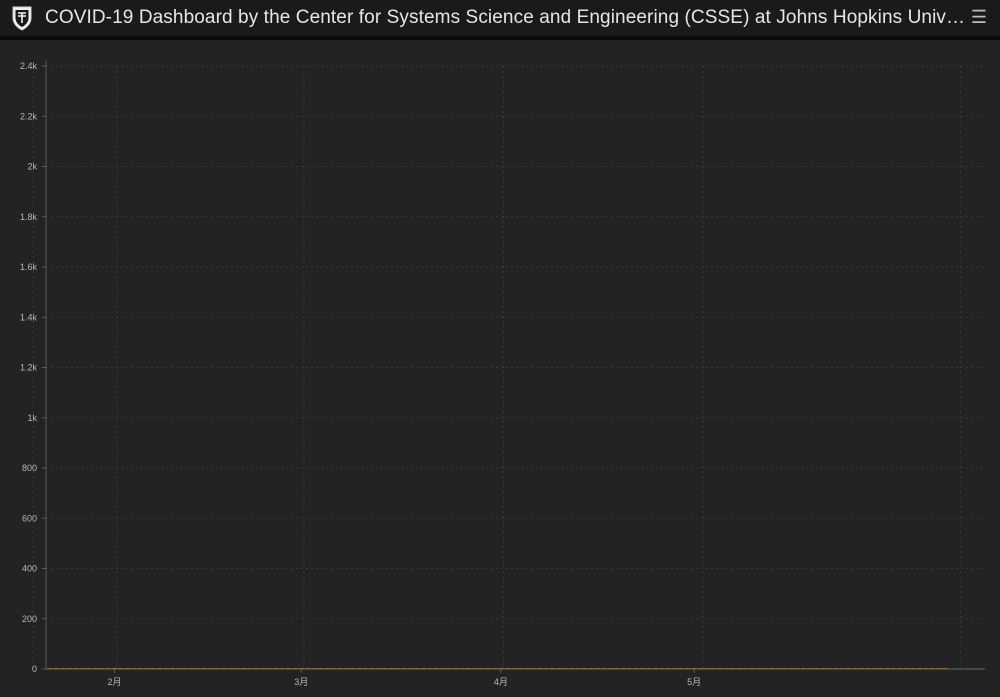 The image size is (1000, 697). Describe the element at coordinates (29, 116) in the screenshot. I see `y-tick-label: 2.2k` at that location.